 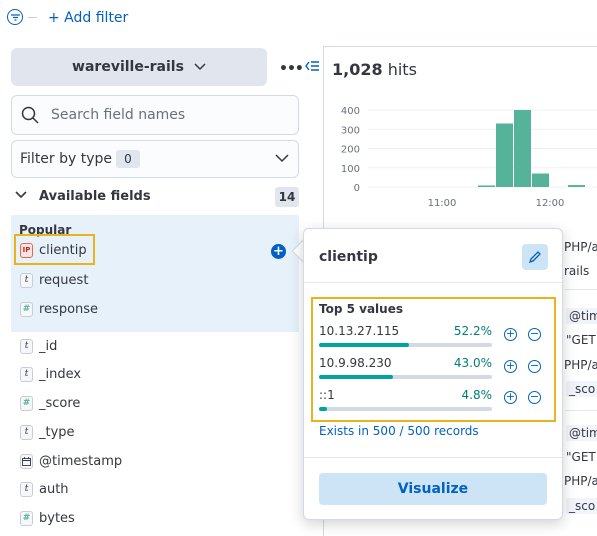 I want to click on value-name: ::1, so click(x=327, y=395).